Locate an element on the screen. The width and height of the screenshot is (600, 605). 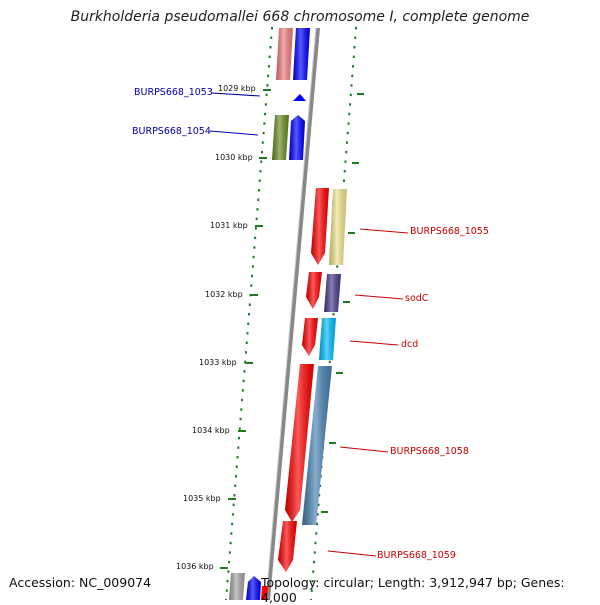
tick-label-1036: 1036 kbp is located at coordinates (195, 566).